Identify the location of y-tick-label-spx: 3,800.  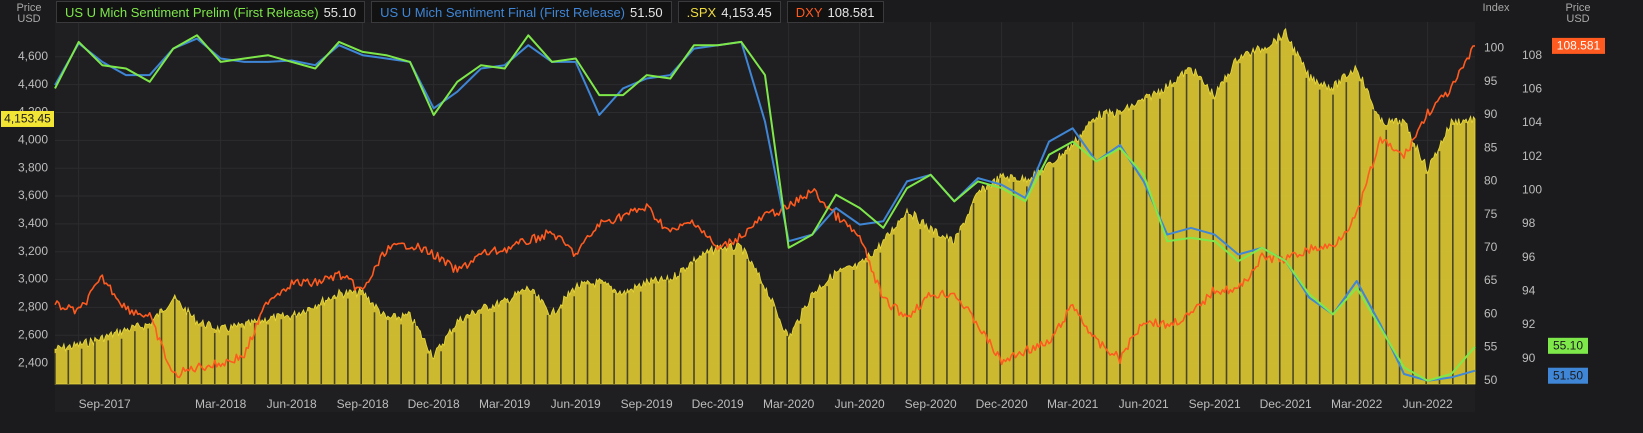
(33, 167).